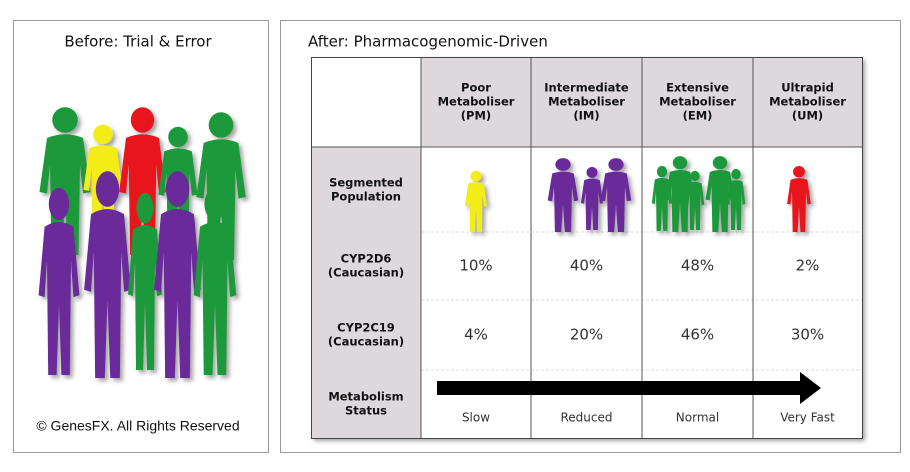 The image size is (910, 472). I want to click on column-header: Poor, so click(476, 88).